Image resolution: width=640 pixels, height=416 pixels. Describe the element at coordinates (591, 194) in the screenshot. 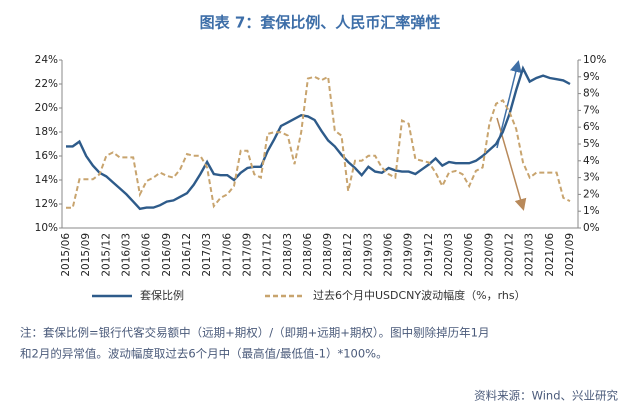

I see `y2-tick-label: 2%` at that location.